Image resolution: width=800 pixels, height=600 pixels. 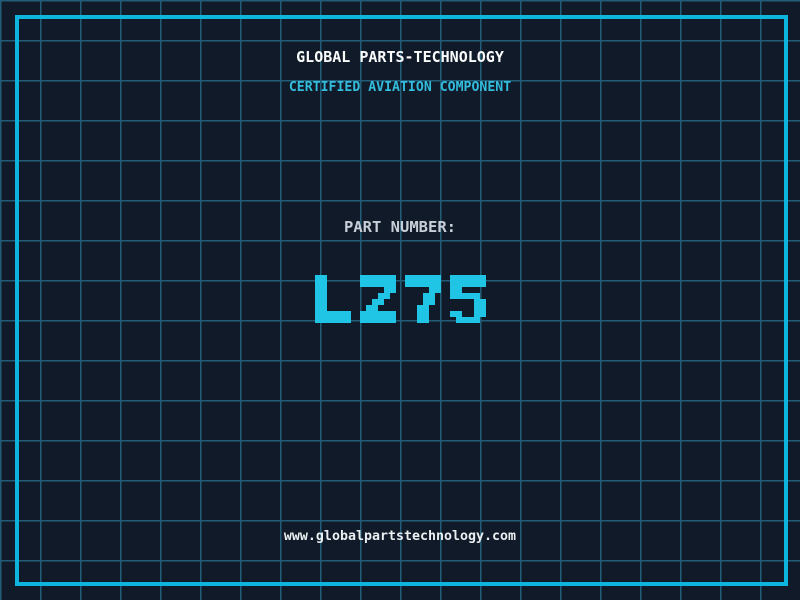 I want to click on company-title: GLOBAL PARTS-TECHNOLOGY, so click(x=400, y=57).